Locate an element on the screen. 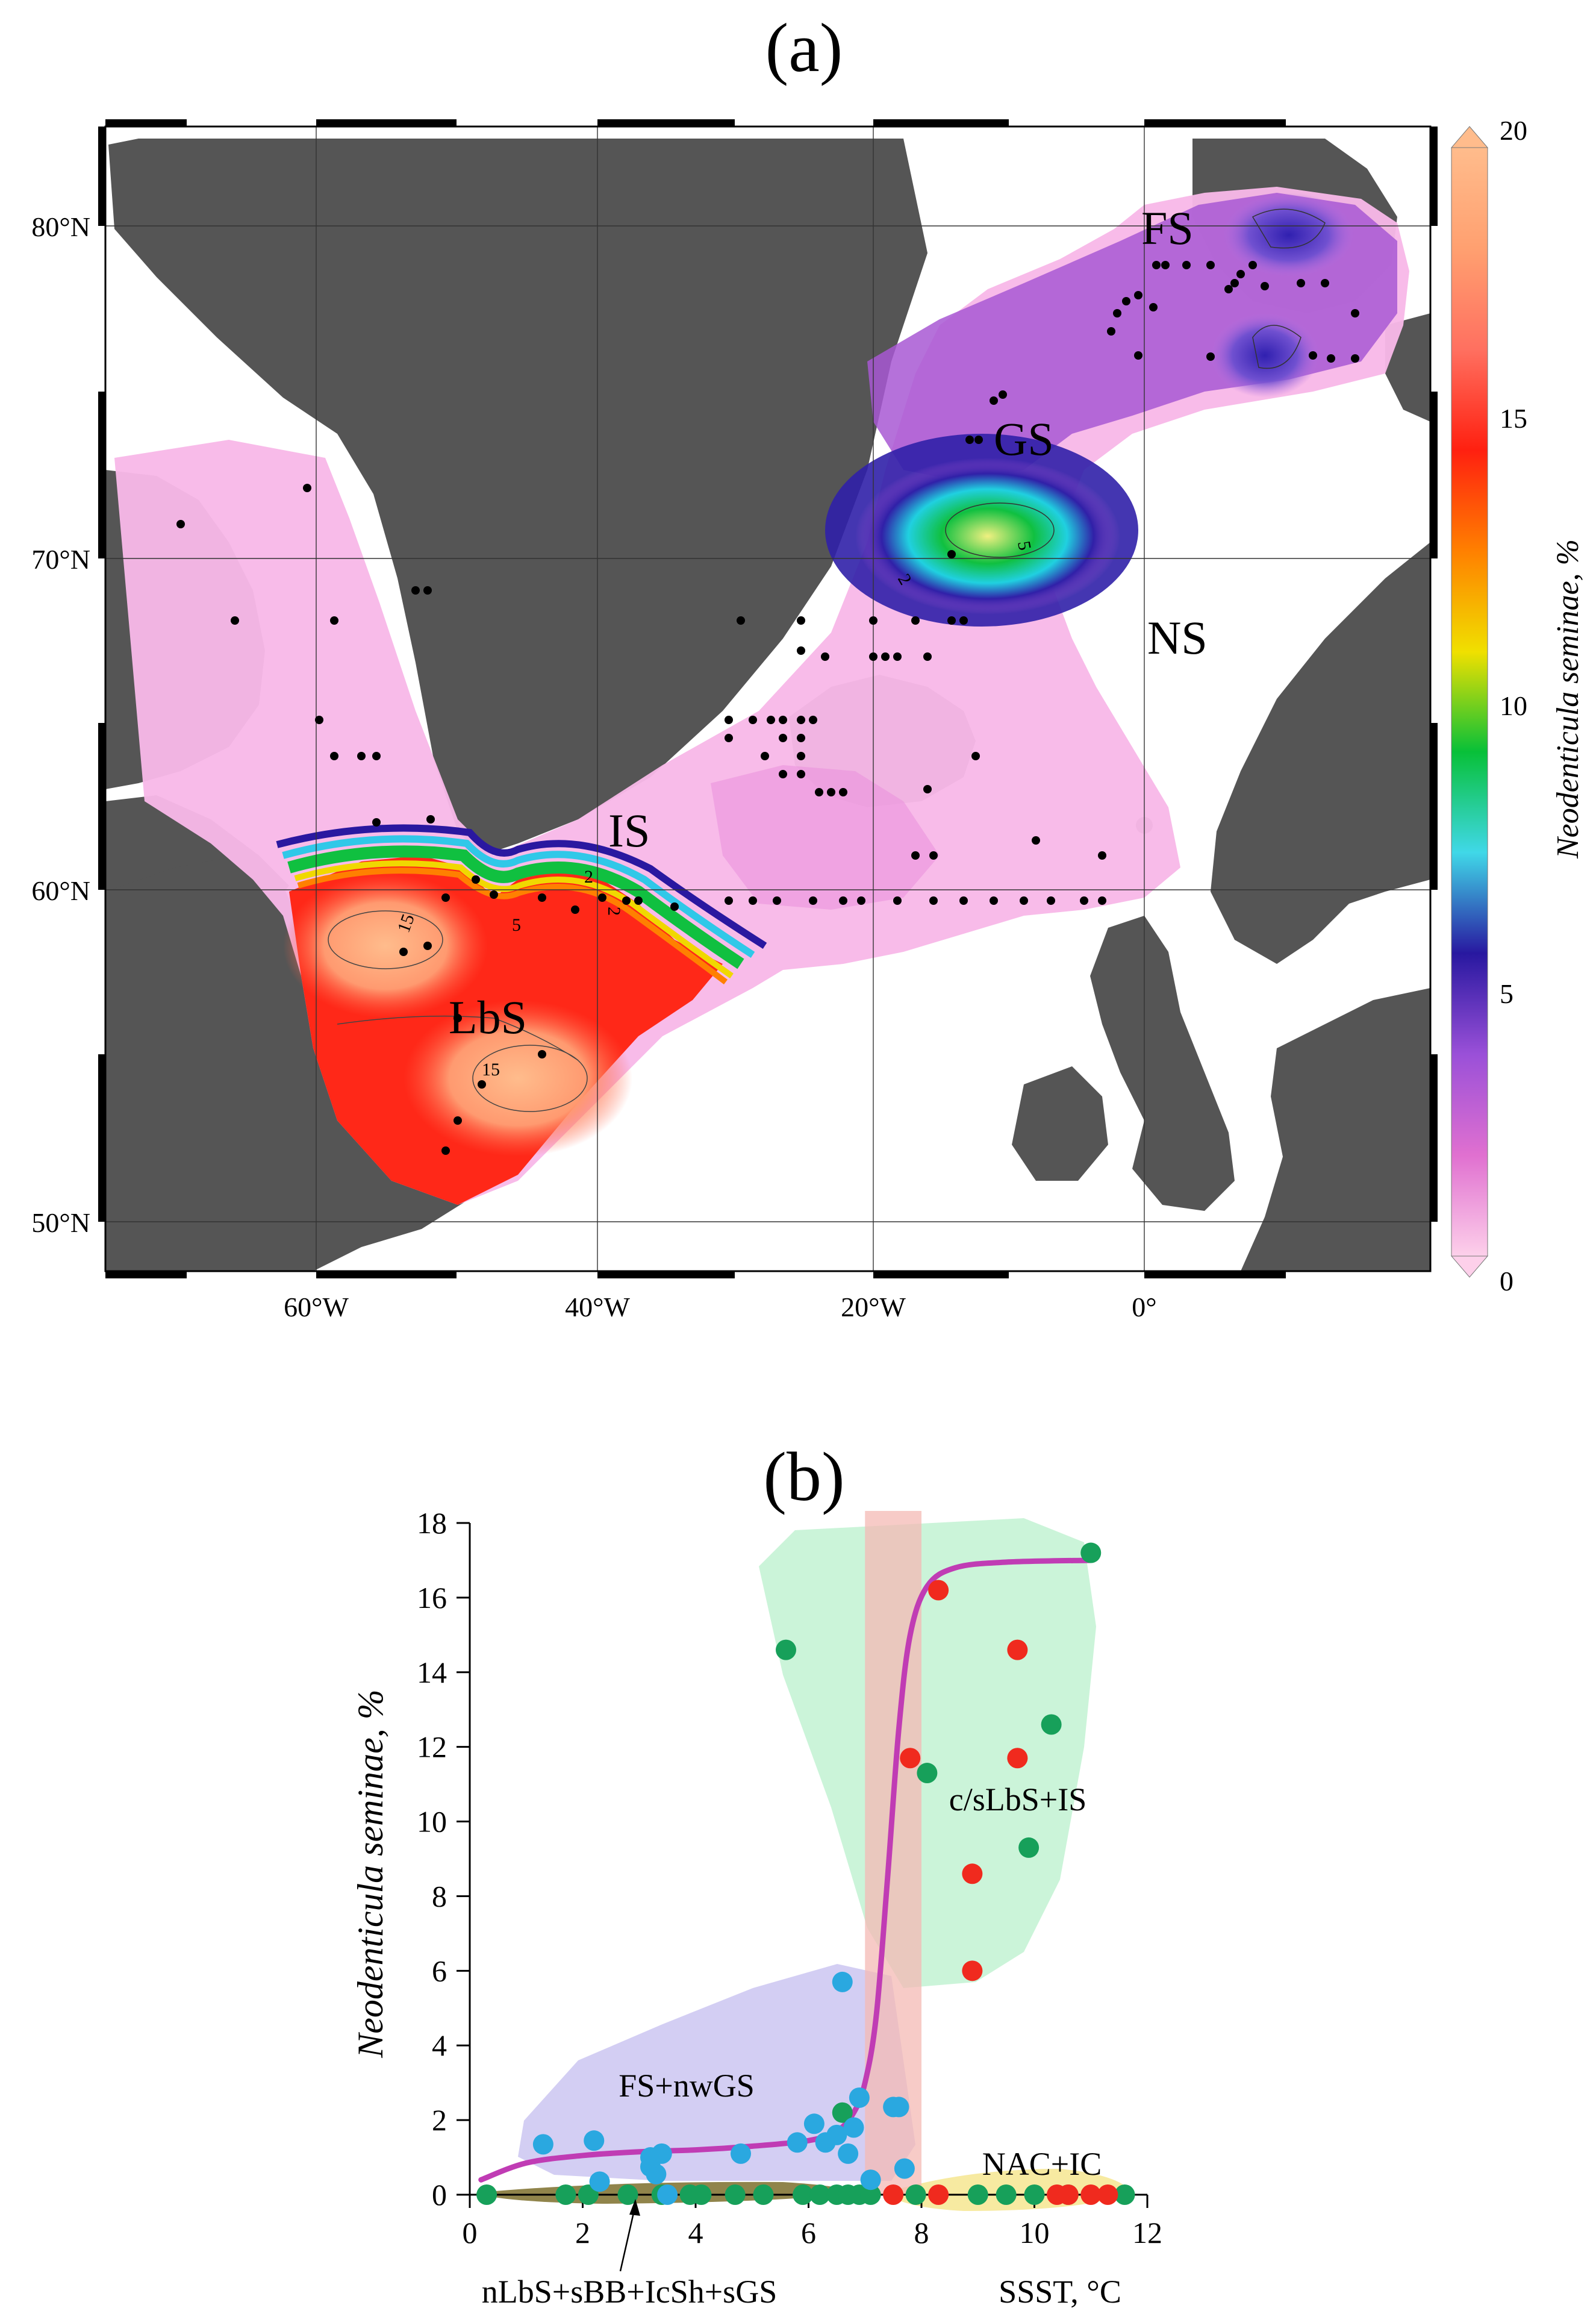 The image size is (1596, 2317). group-hull-green is located at coordinates (927, 1753).